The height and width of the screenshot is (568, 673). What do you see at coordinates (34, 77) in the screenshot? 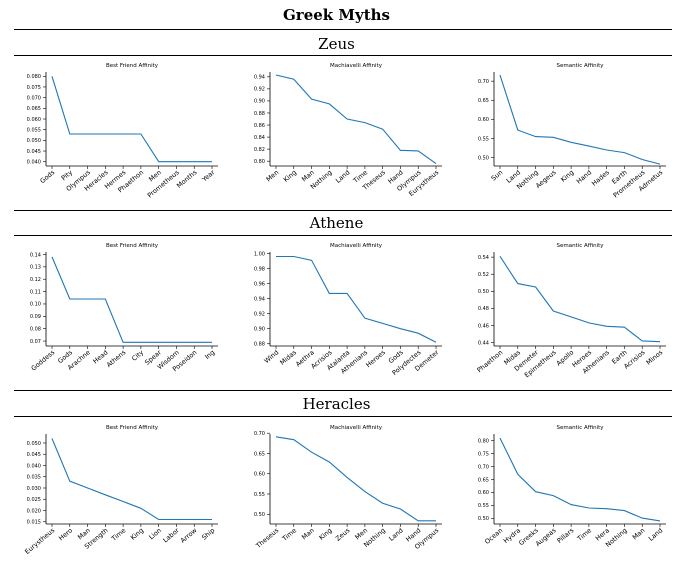
I see `y-tick-label: 0.080` at bounding box center [34, 77].